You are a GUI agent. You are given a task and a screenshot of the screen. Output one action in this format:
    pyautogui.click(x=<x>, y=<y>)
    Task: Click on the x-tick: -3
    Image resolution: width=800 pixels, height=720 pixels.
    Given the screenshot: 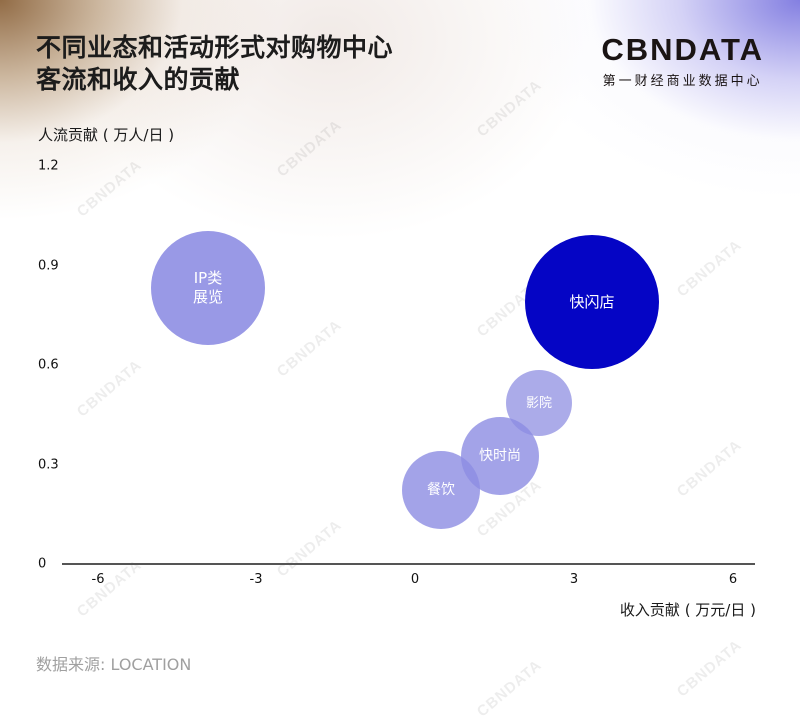 What is the action you would take?
    pyautogui.click(x=256, y=579)
    